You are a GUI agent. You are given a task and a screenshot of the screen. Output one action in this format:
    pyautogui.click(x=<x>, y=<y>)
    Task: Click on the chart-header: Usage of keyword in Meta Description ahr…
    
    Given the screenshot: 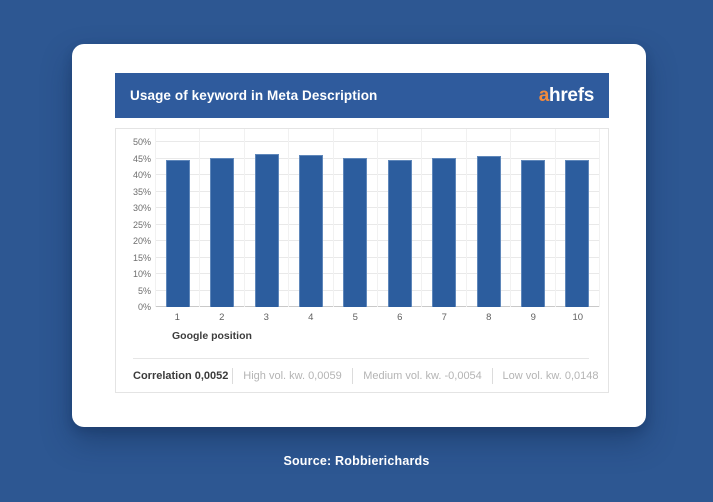 What is the action you would take?
    pyautogui.click(x=362, y=95)
    